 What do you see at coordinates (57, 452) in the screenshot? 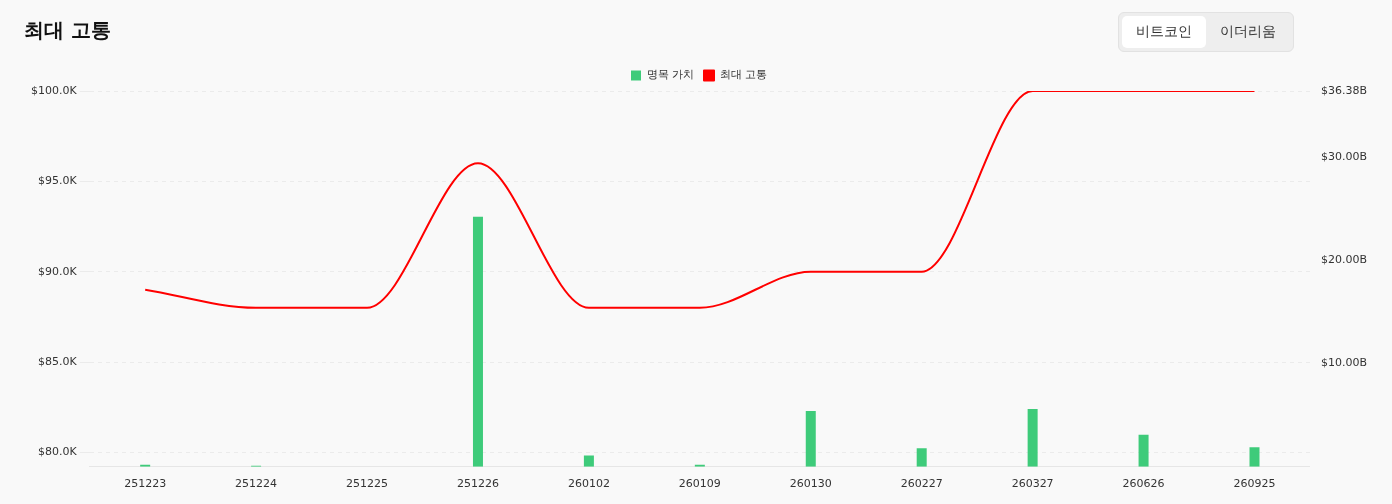
I see `y-tick-label: $80.0K` at bounding box center [57, 452].